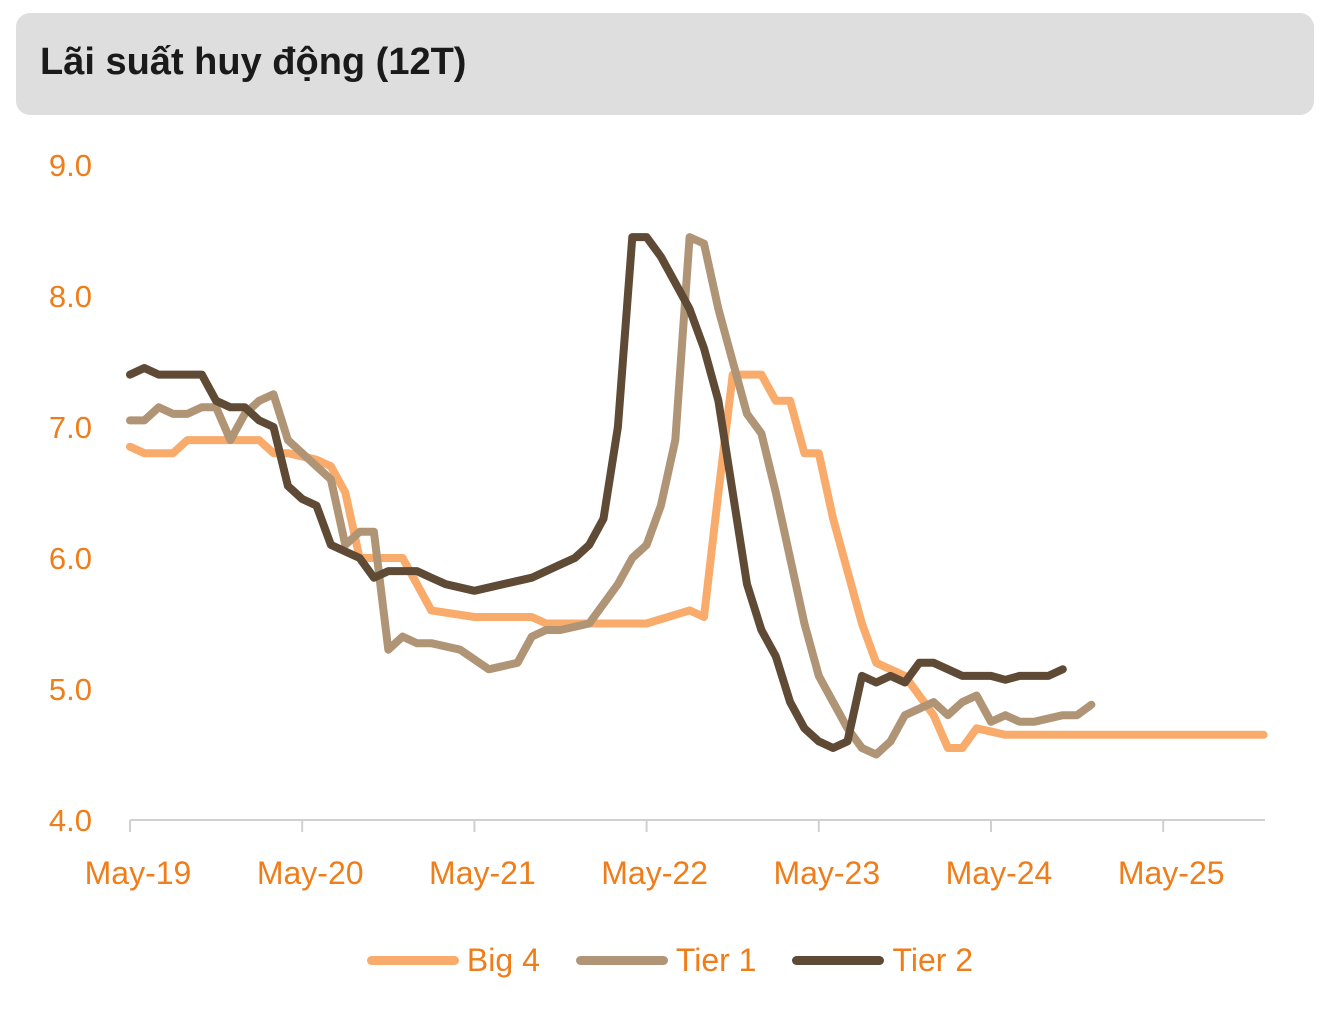 The height and width of the screenshot is (1030, 1340). Describe the element at coordinates (665, 64) in the screenshot. I see `chart-header: Lãi suất huy động (12T)` at that location.